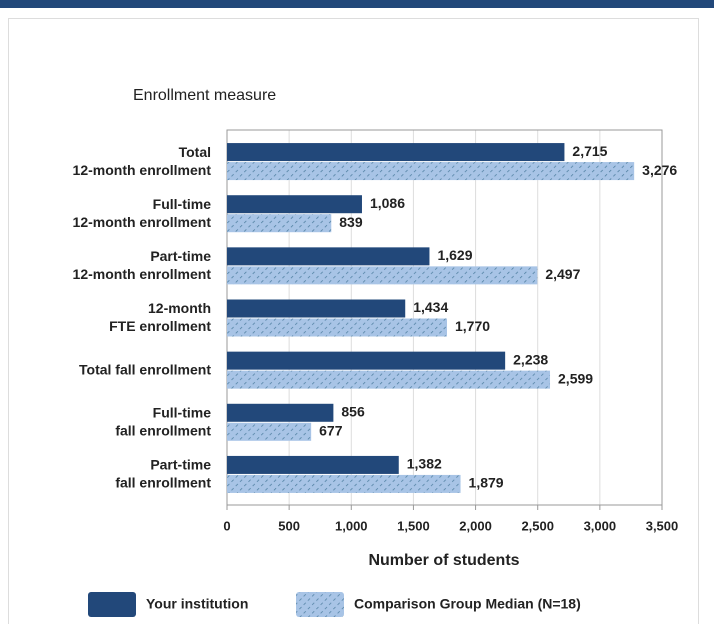 This screenshot has width=714, height=629. I want to click on bar-value-label: 1,629, so click(454, 255).